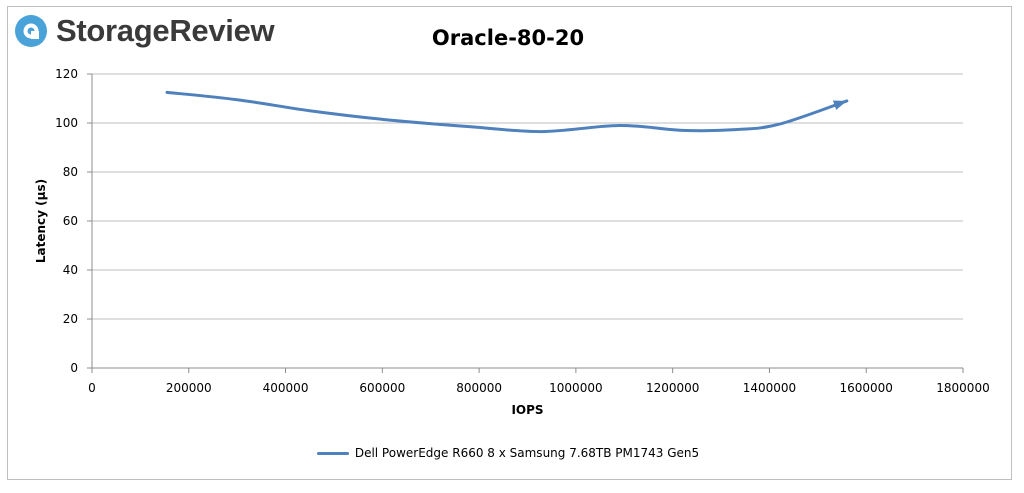  Describe the element at coordinates (74, 368) in the screenshot. I see `y-tick-label: 0` at that location.